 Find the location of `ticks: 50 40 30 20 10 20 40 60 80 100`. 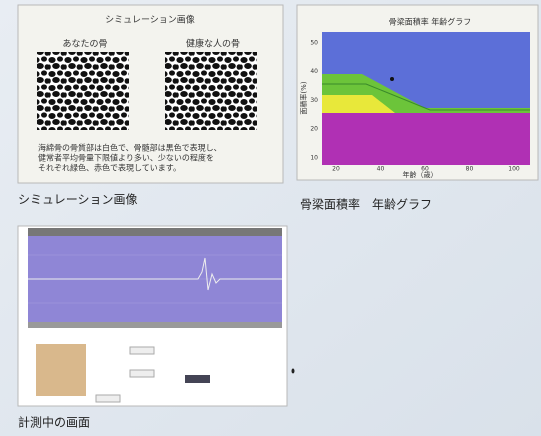

ticks: 50 40 30 20 10 20 40 60 80 100 is located at coordinates (415, 106).